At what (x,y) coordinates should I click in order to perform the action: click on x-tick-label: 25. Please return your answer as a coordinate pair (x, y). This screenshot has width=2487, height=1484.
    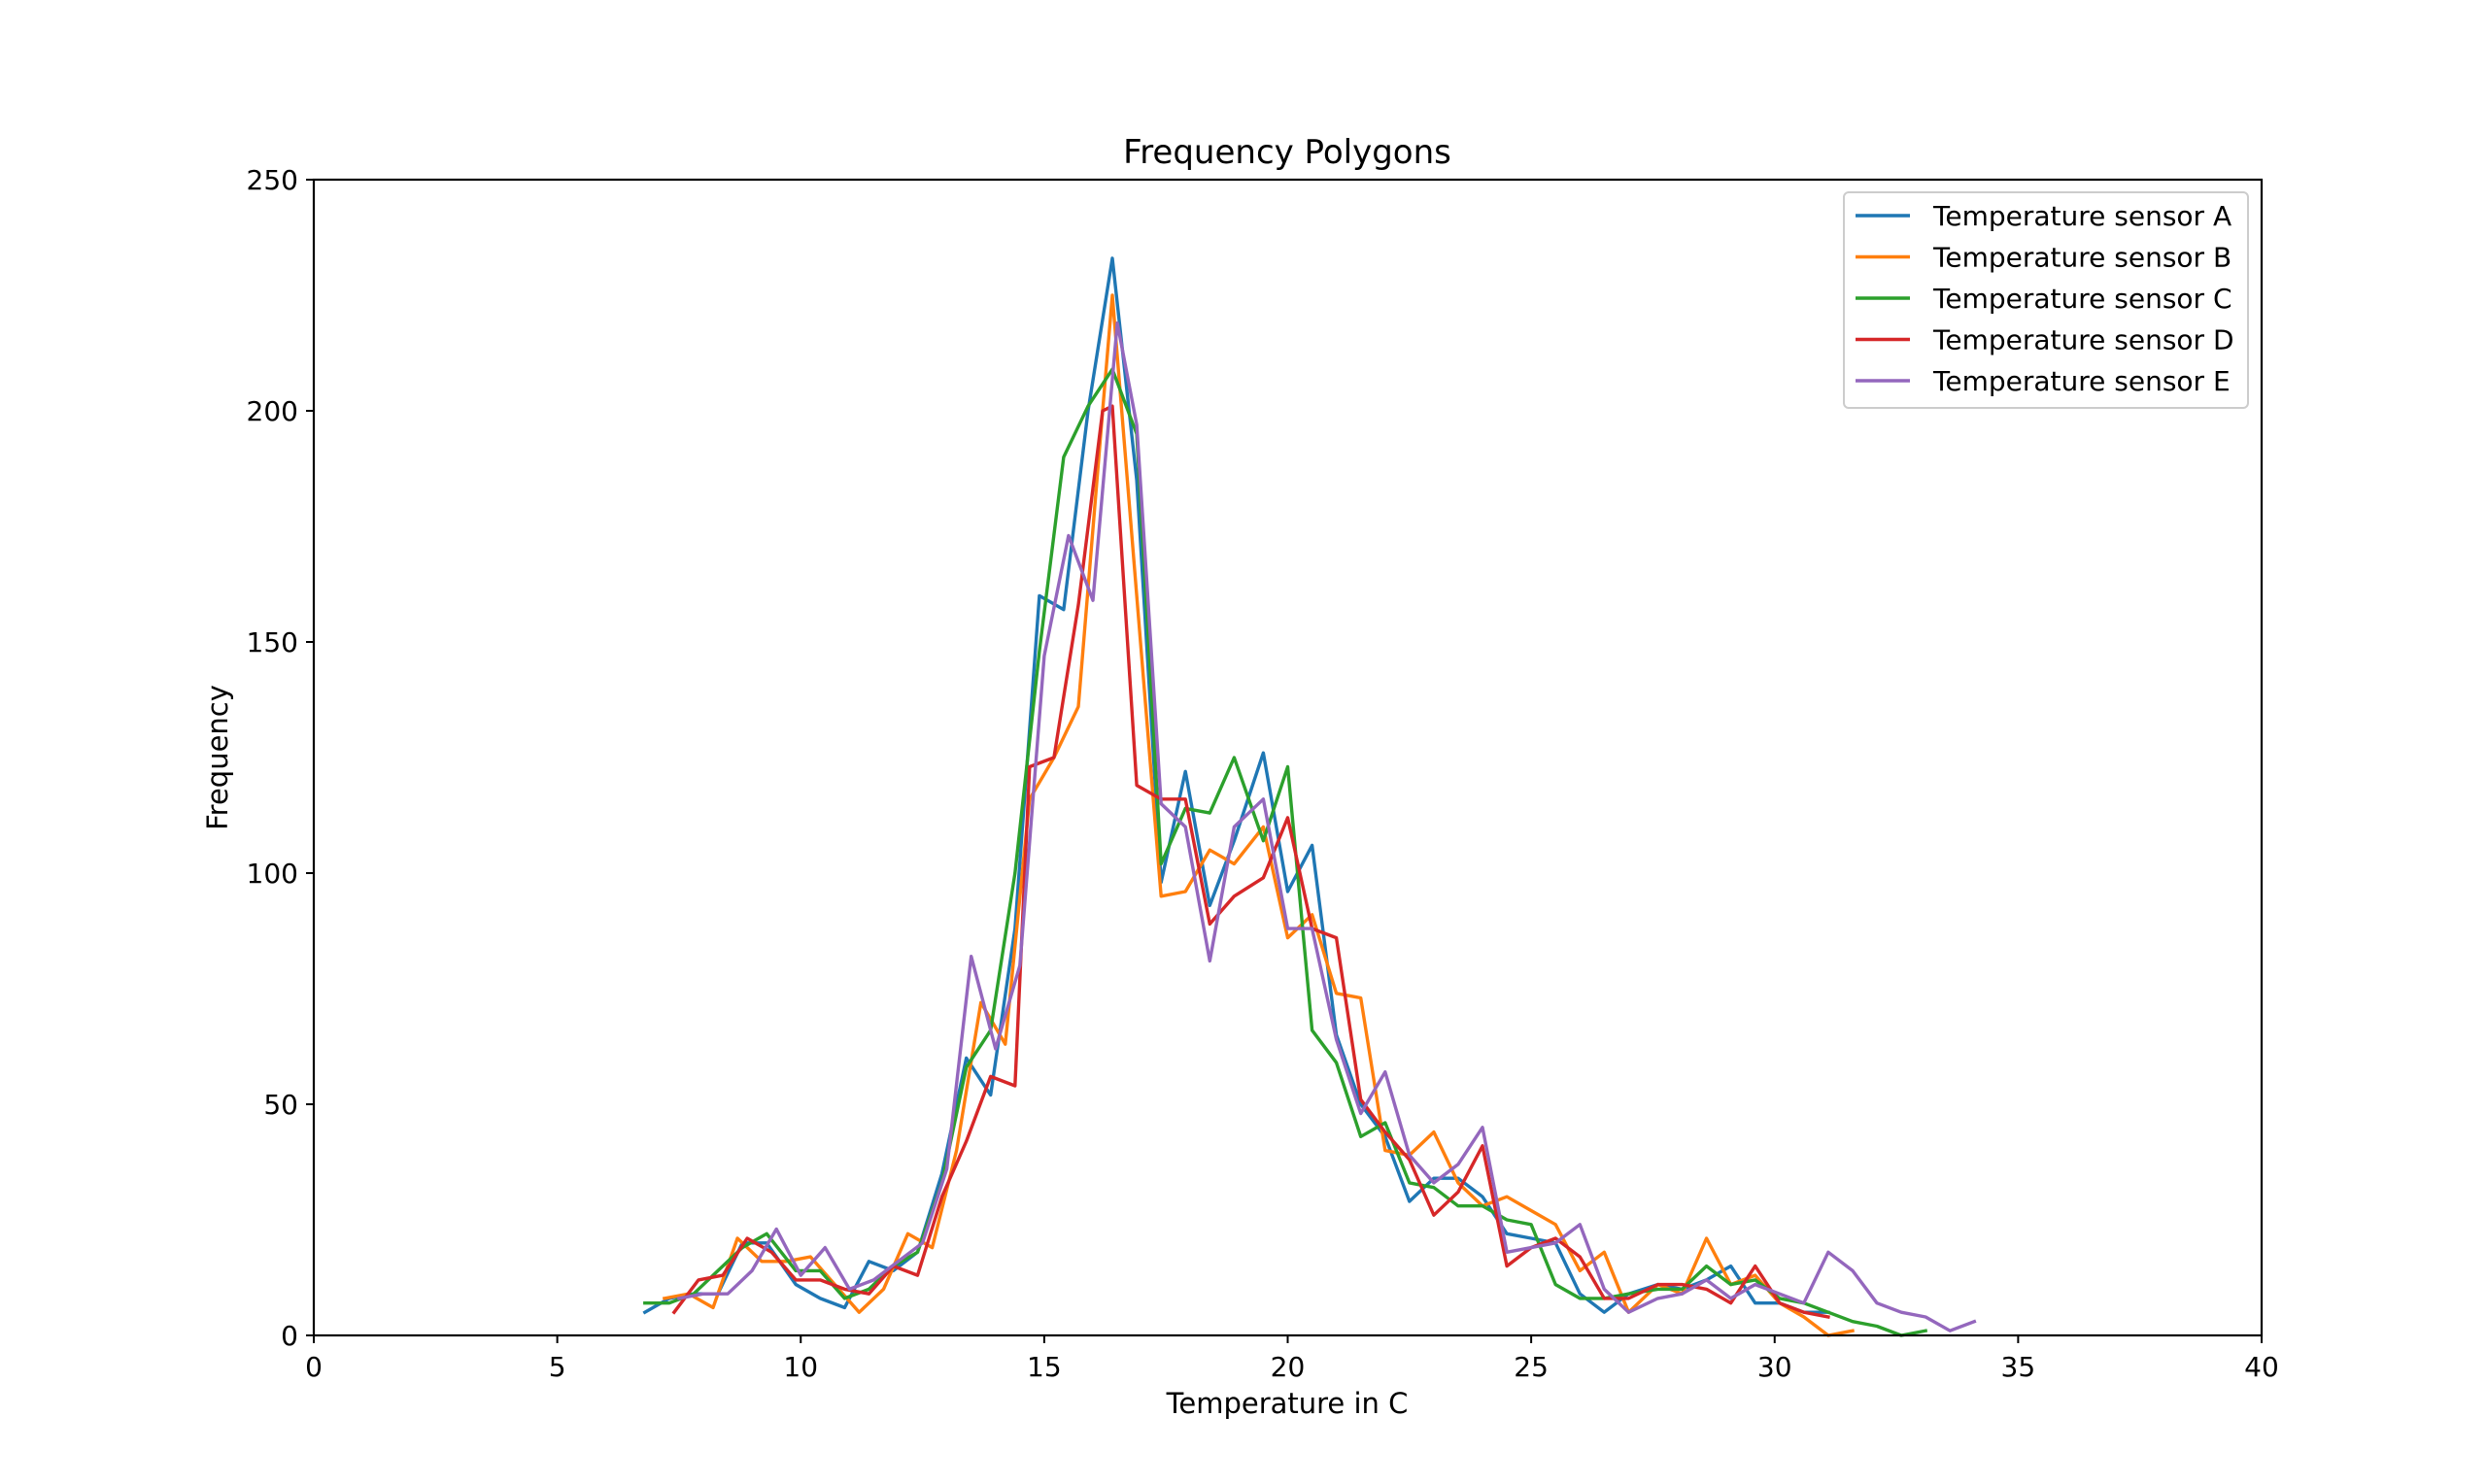
    Looking at the image, I should click on (1531, 1367).